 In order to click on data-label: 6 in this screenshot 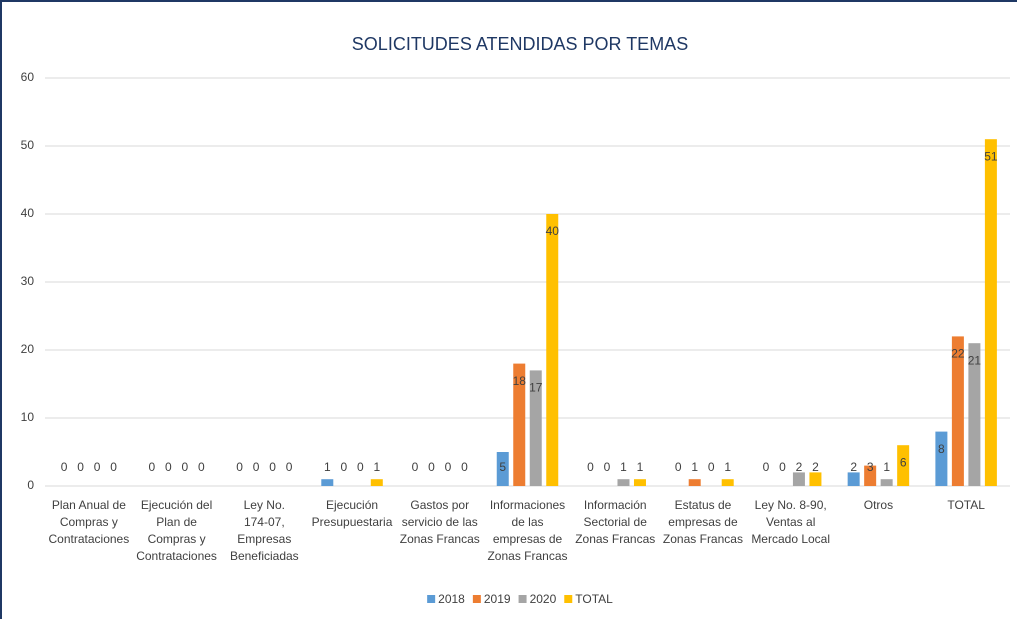, I will do `click(903, 462)`.